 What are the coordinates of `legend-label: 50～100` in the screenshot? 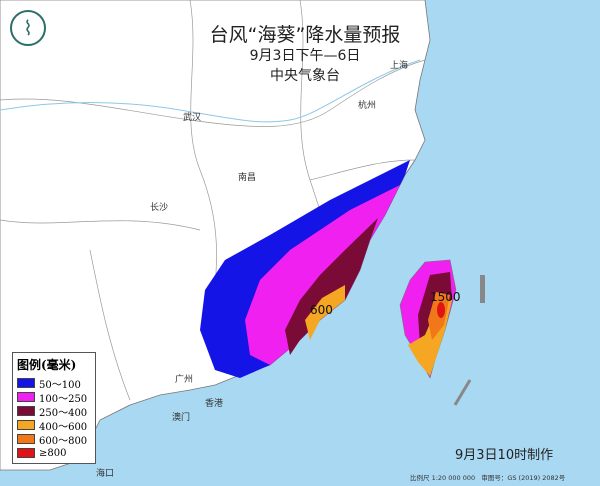 It's located at (60, 385).